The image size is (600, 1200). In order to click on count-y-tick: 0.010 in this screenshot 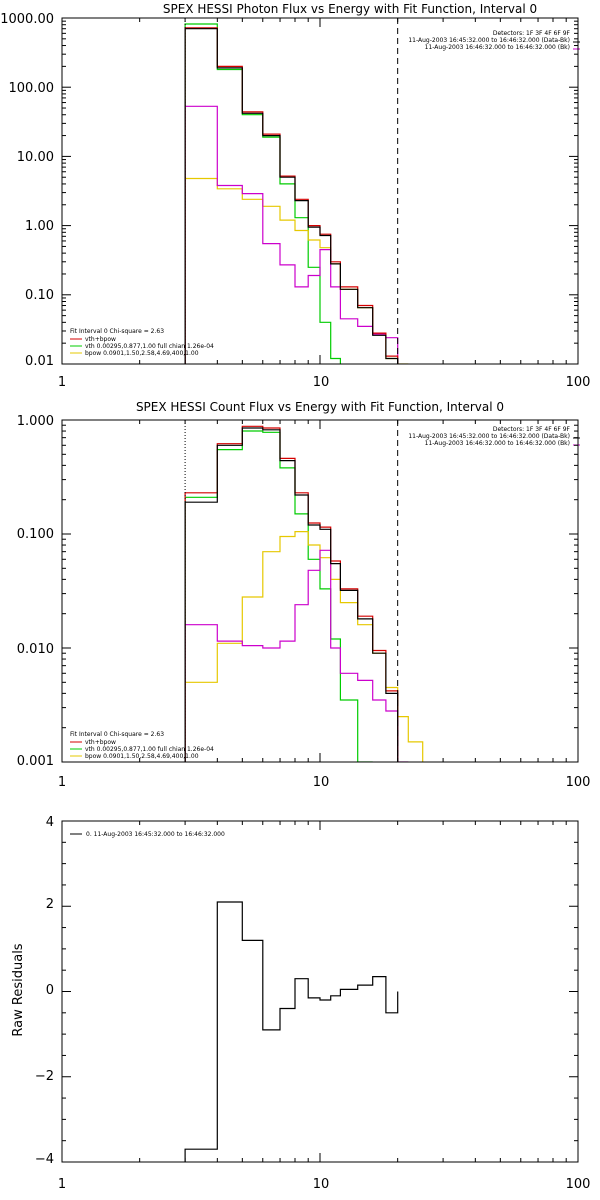, I will do `click(35, 649)`.